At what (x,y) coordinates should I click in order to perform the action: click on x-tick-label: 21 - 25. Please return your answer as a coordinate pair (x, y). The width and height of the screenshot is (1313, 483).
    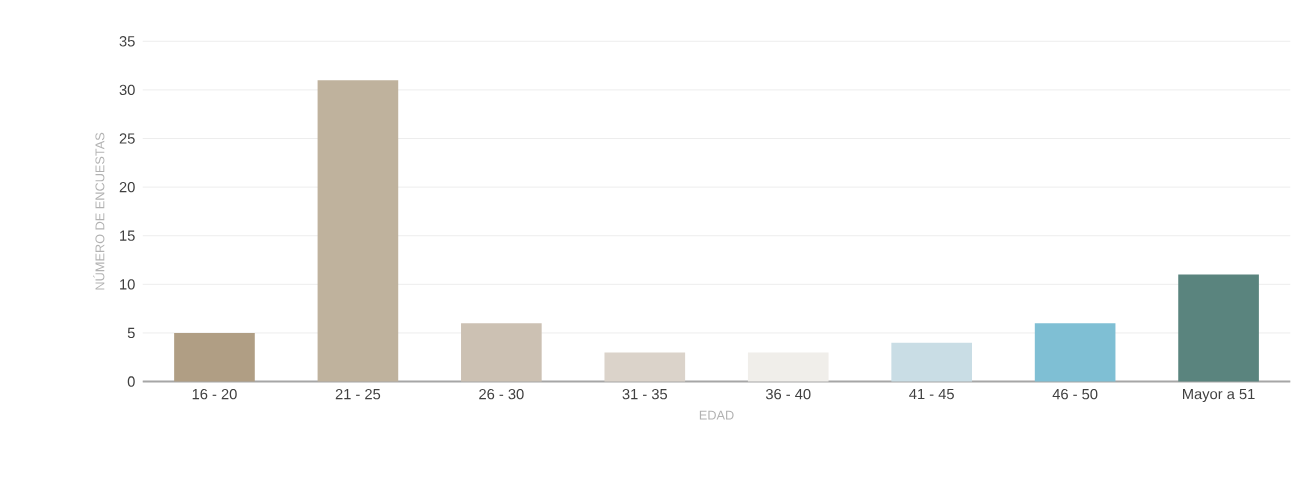
    Looking at the image, I should click on (358, 394).